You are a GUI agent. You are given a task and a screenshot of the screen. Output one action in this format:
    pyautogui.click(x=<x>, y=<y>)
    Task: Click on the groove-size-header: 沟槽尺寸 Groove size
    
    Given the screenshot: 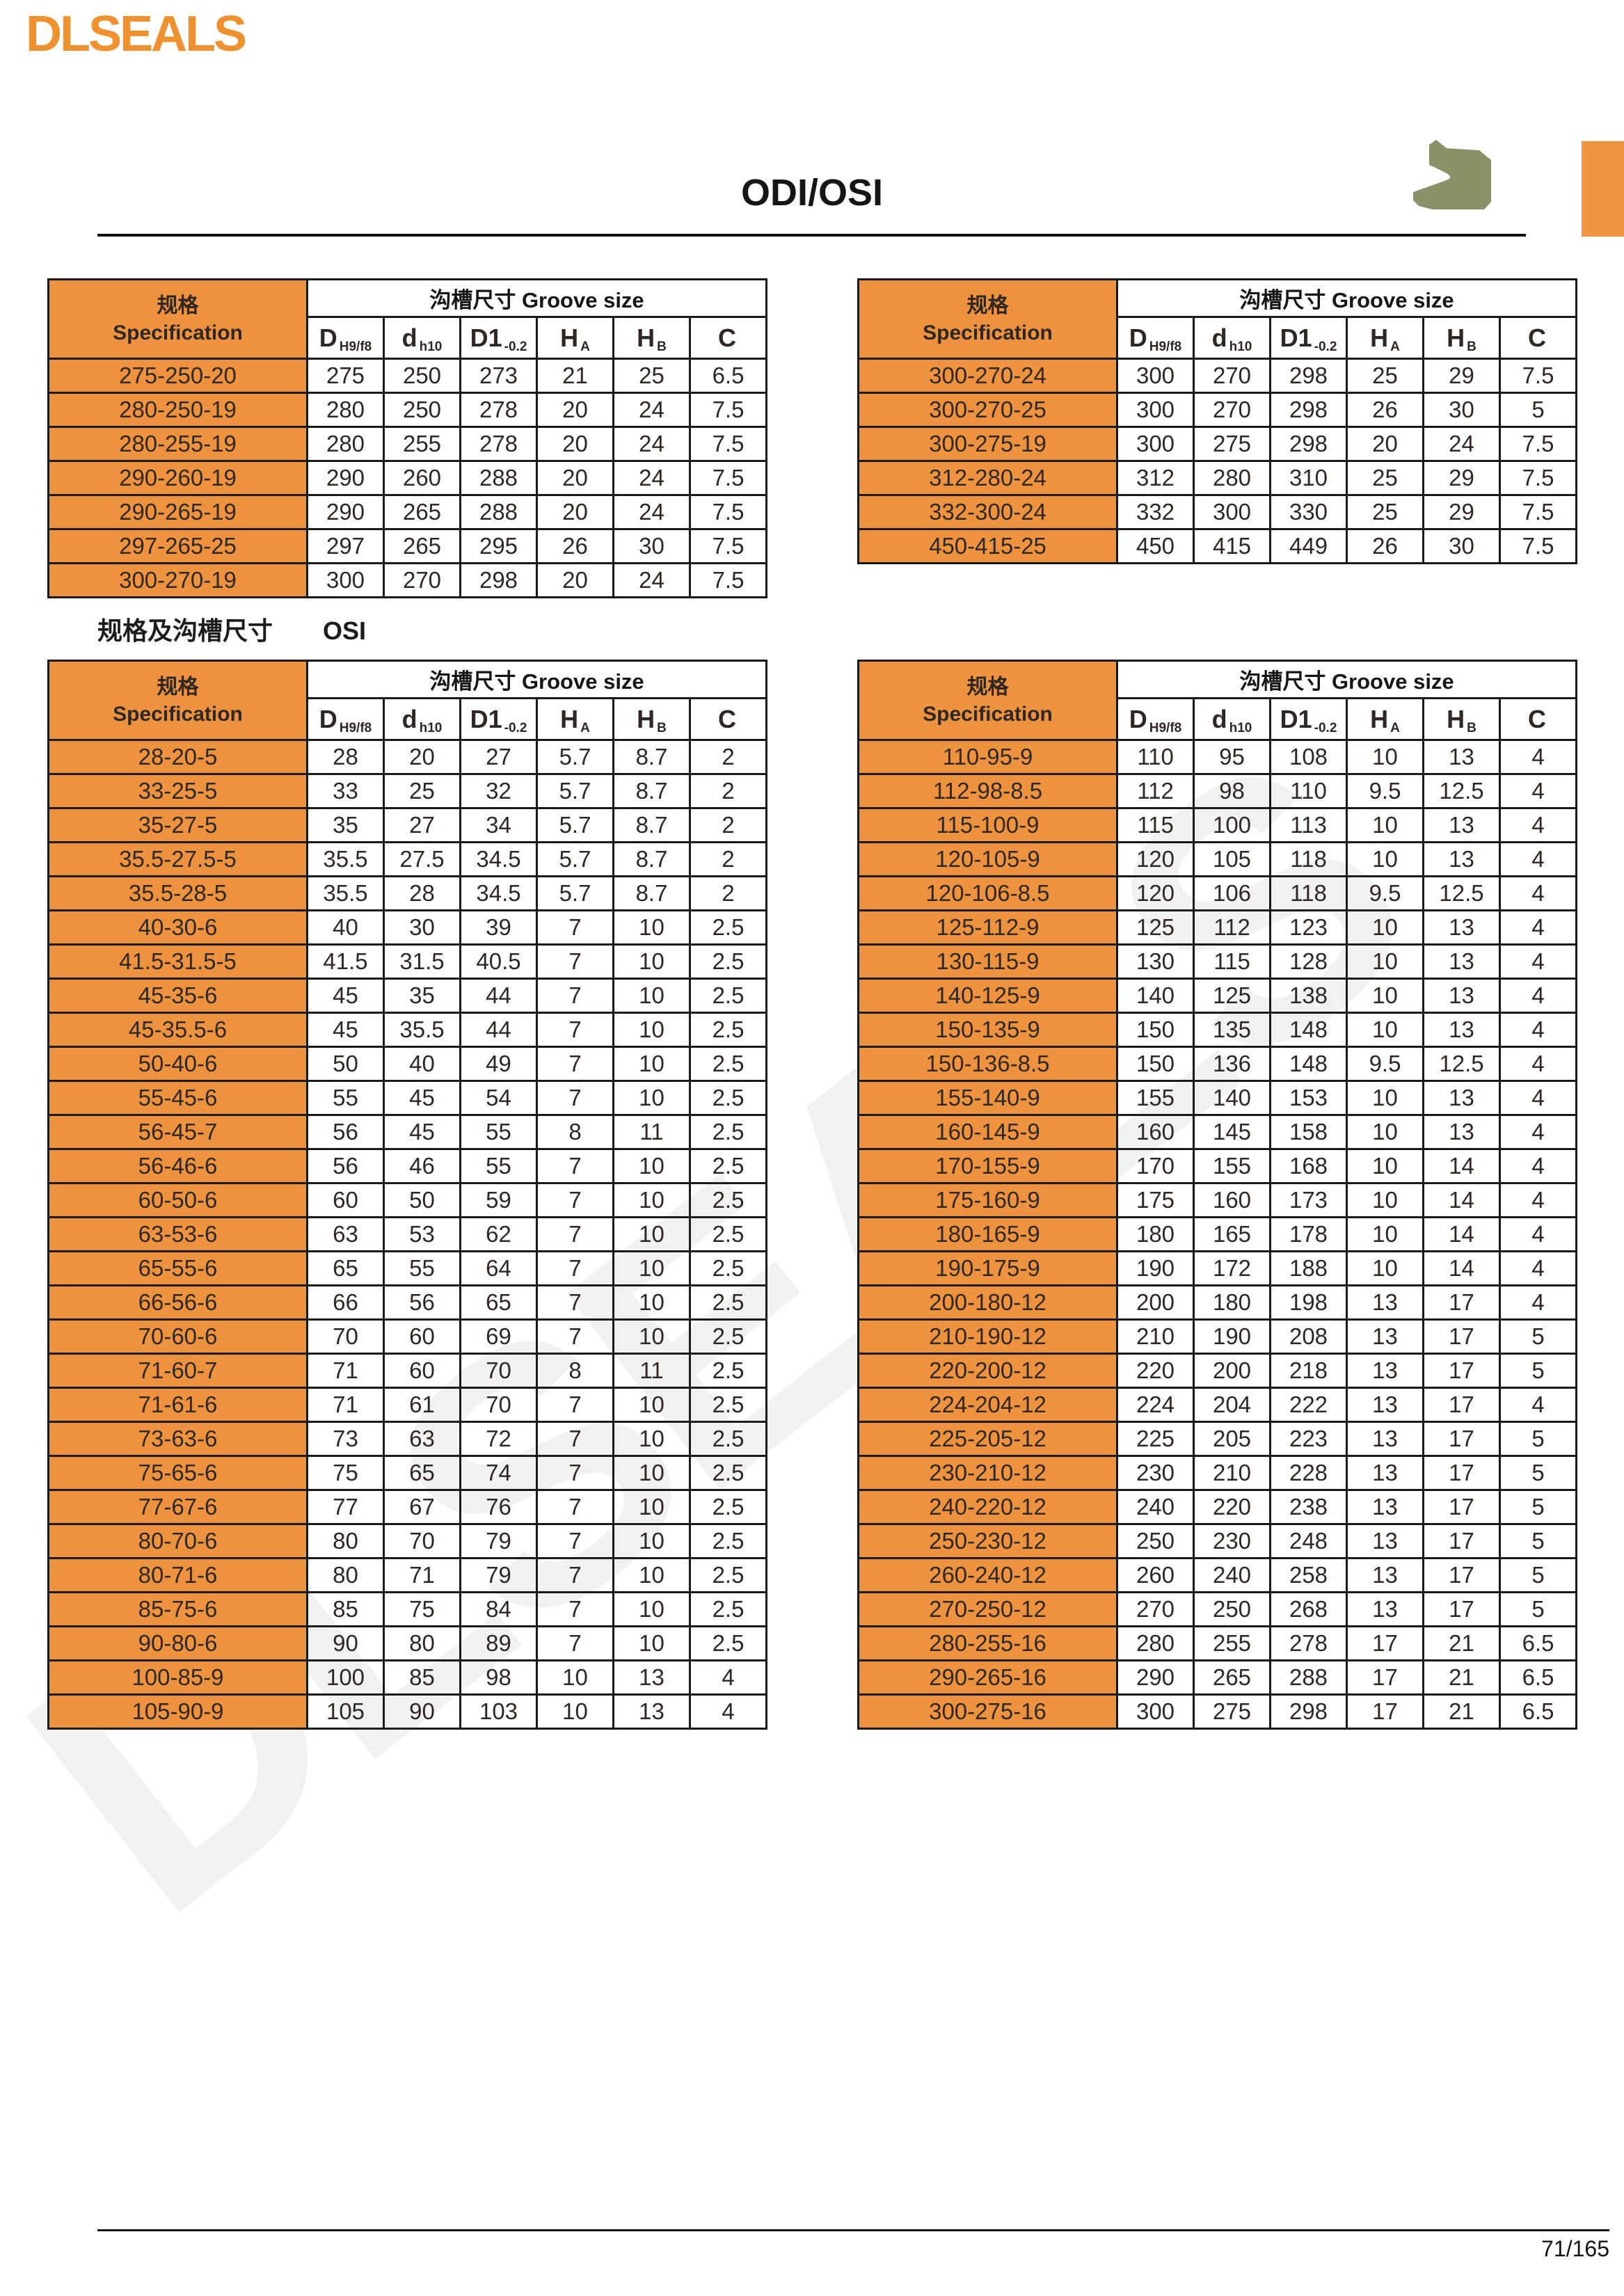 What is the action you would take?
    pyautogui.click(x=536, y=680)
    